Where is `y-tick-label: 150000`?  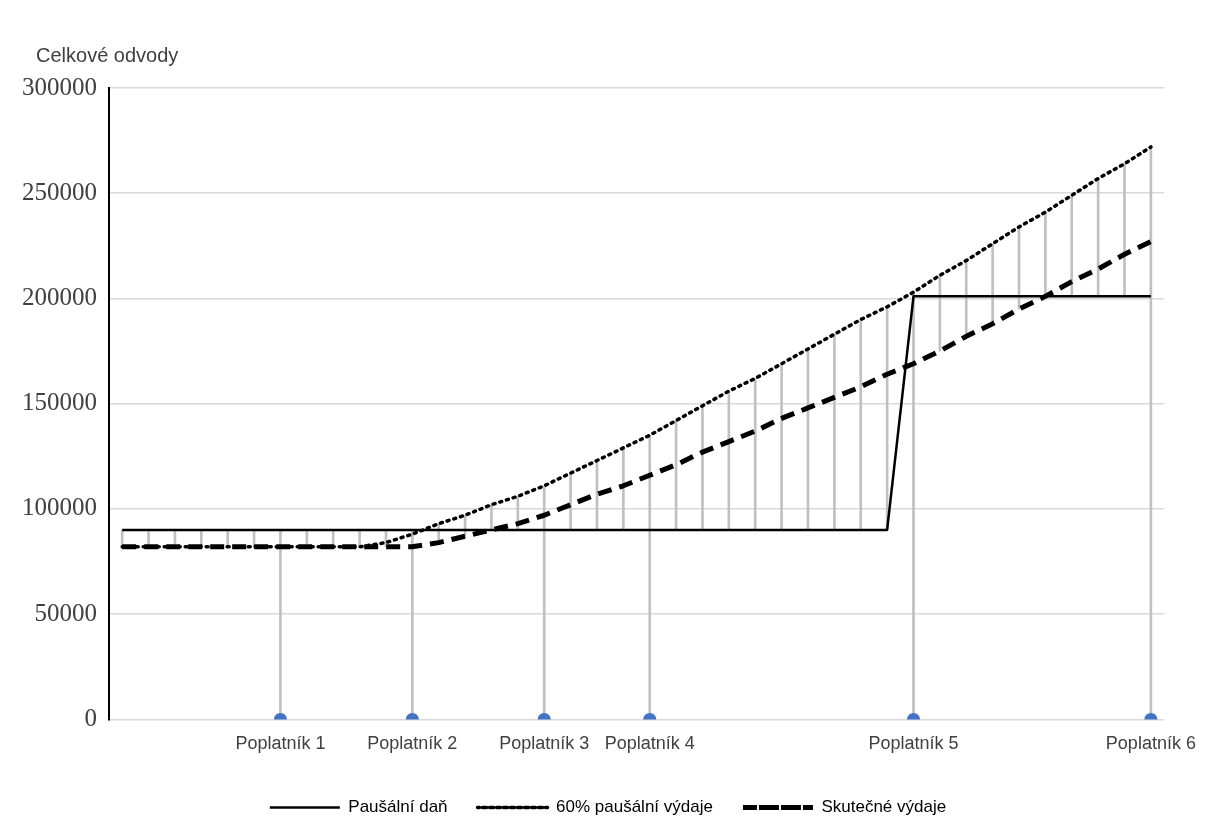 y-tick-label: 150000 is located at coordinates (59, 402).